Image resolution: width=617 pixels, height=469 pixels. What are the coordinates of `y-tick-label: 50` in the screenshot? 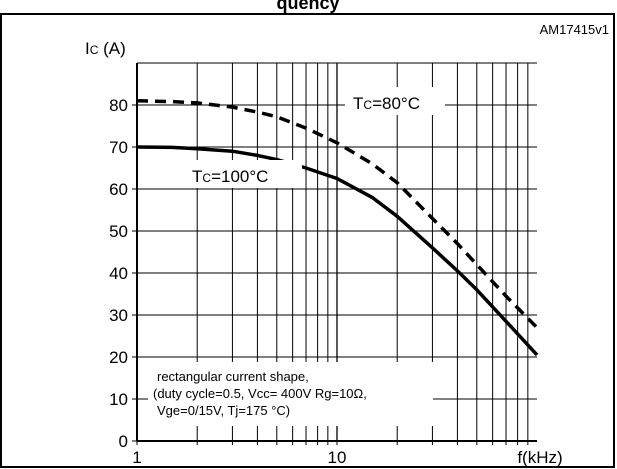 It's located at (118, 231).